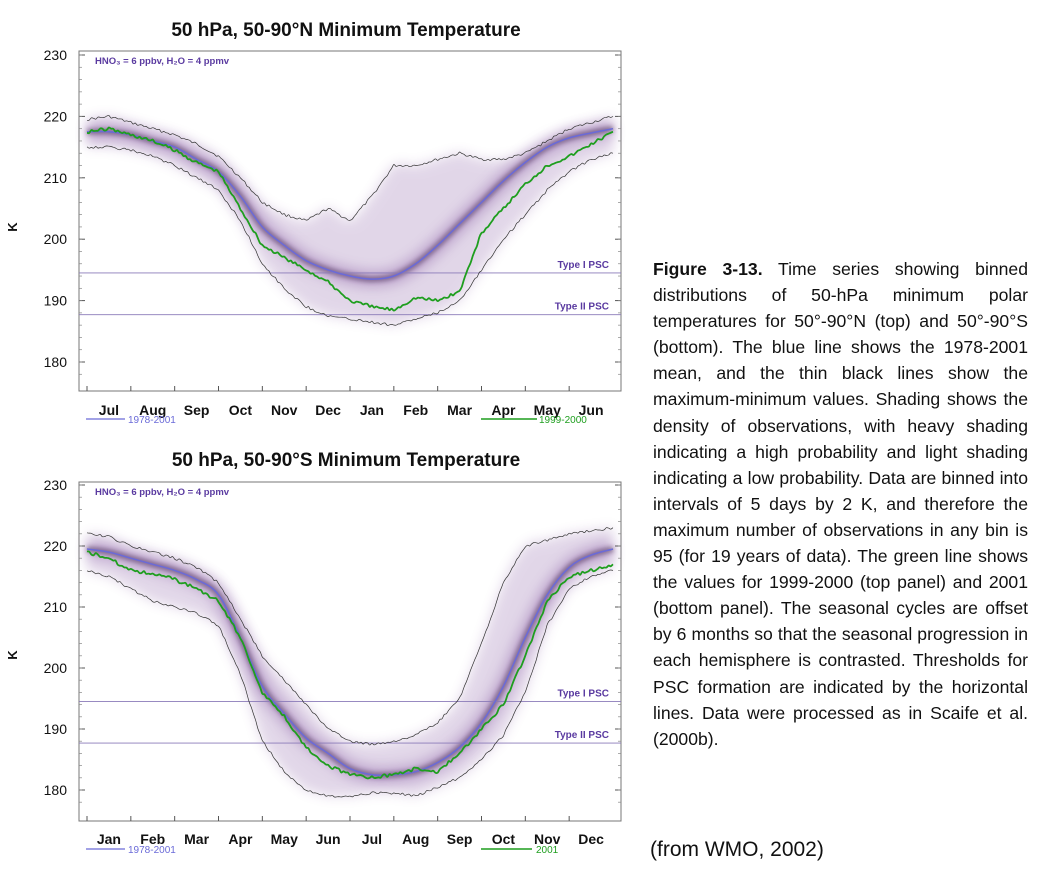 The width and height of the screenshot is (1060, 883). I want to click on chart-title-bottom: 50 hPa, 50-90°S Minimum Temperature, so click(346, 460).